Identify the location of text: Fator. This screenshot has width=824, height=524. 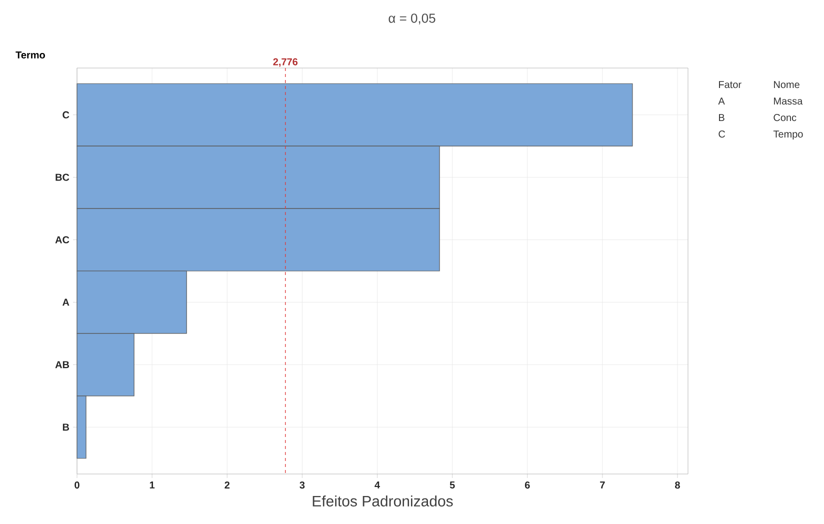
(730, 84).